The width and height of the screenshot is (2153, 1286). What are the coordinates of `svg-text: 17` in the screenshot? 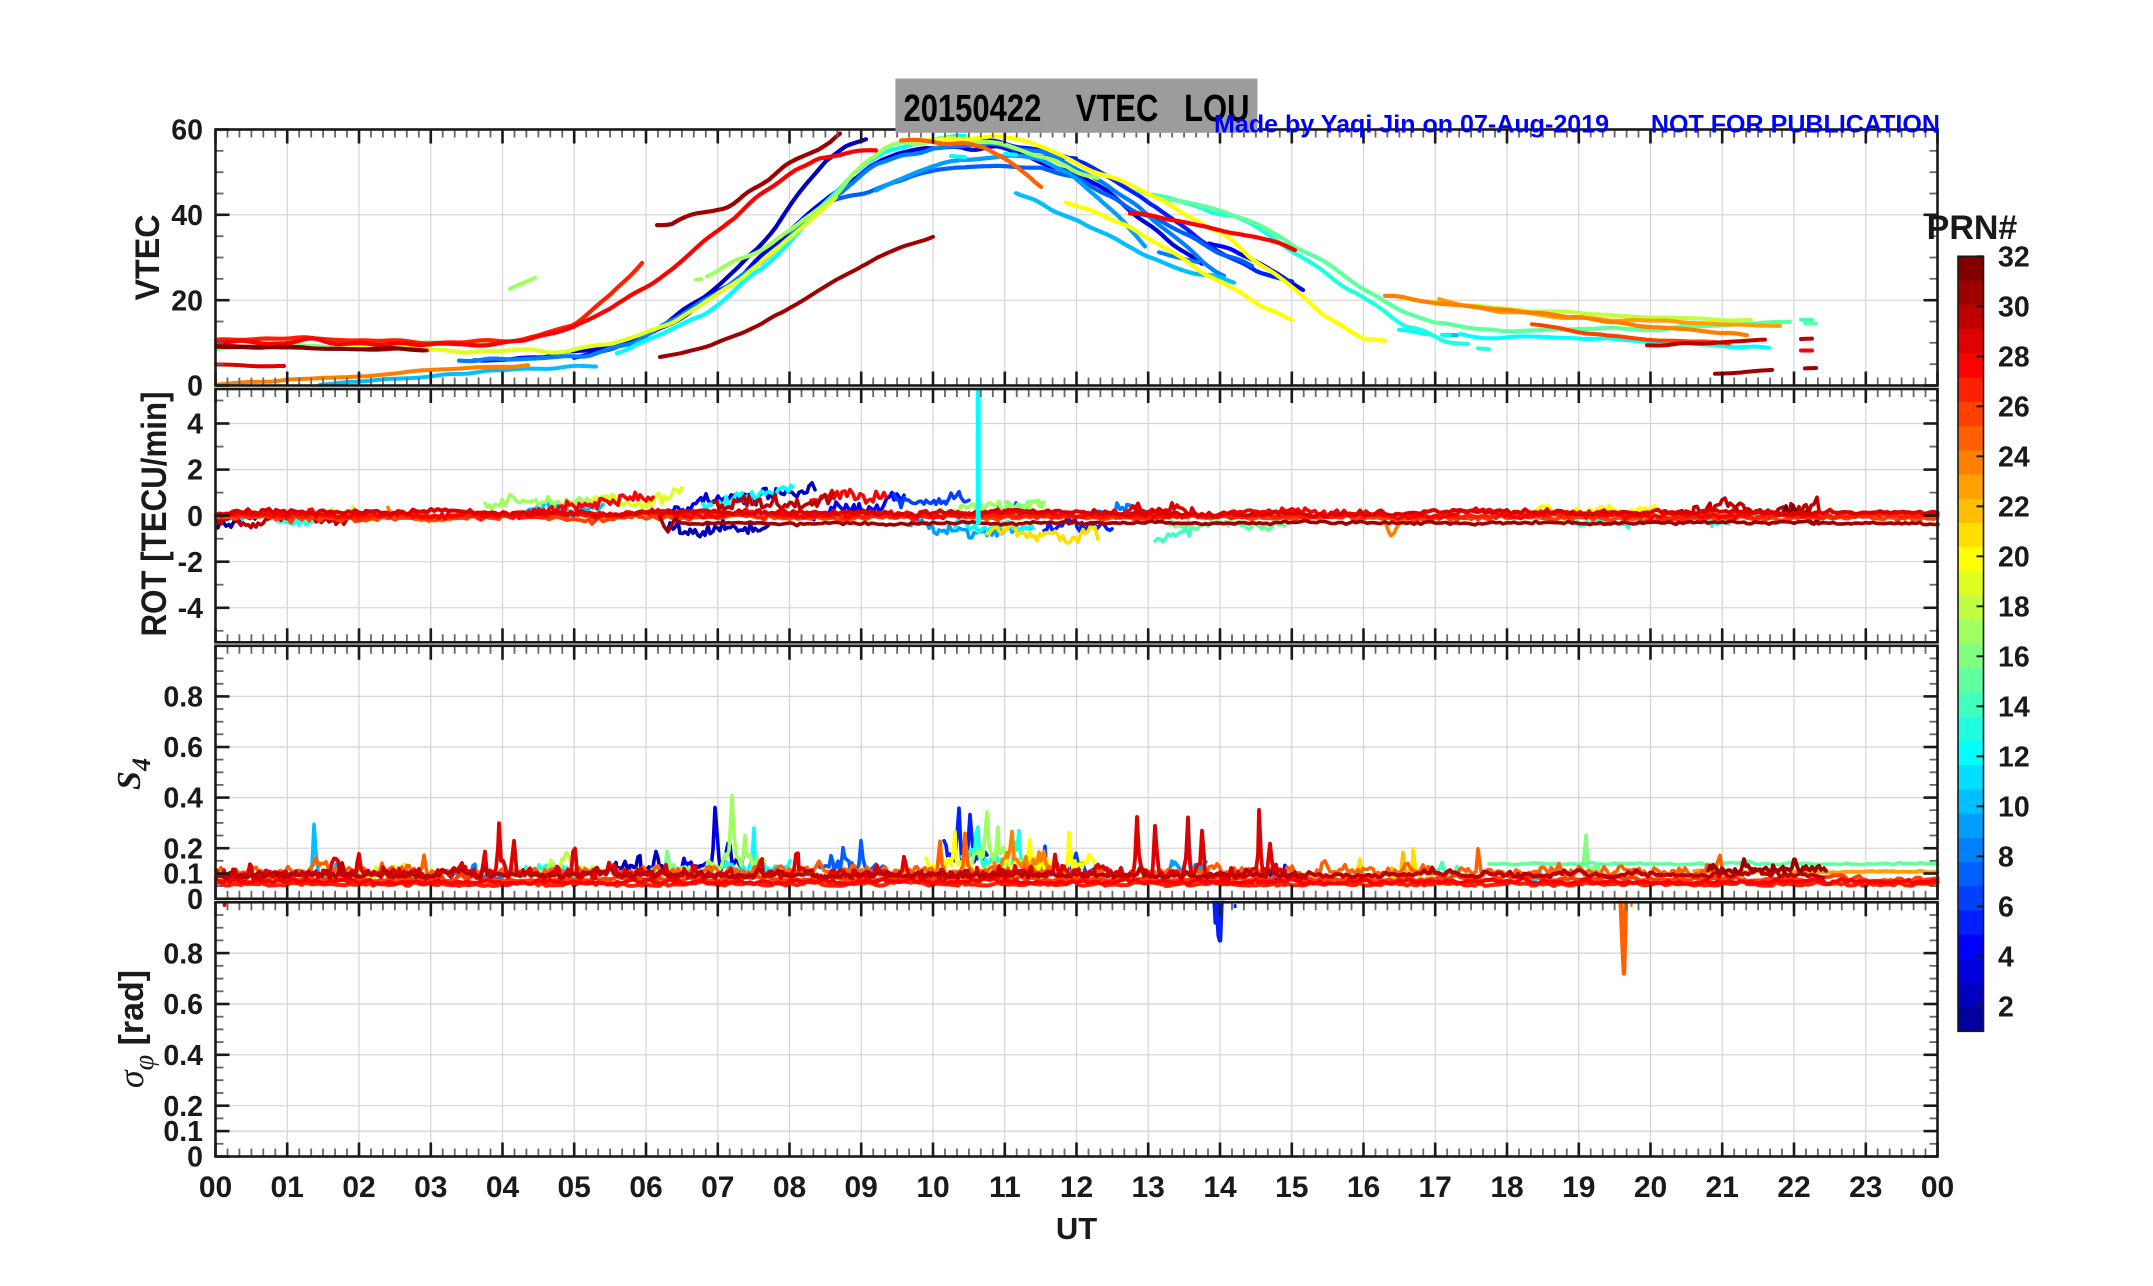 It's located at (1435, 1187).